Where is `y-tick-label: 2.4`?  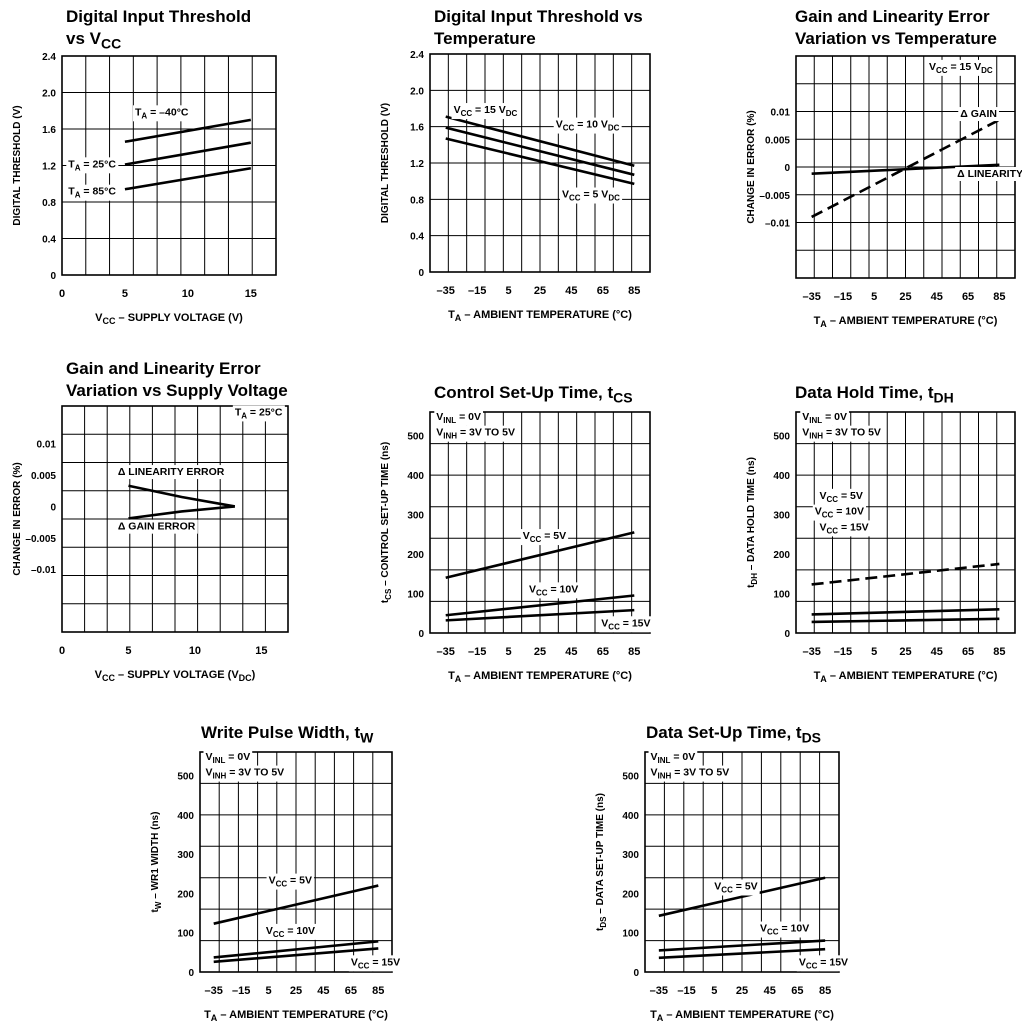 y-tick-label: 2.4 is located at coordinates (49, 57).